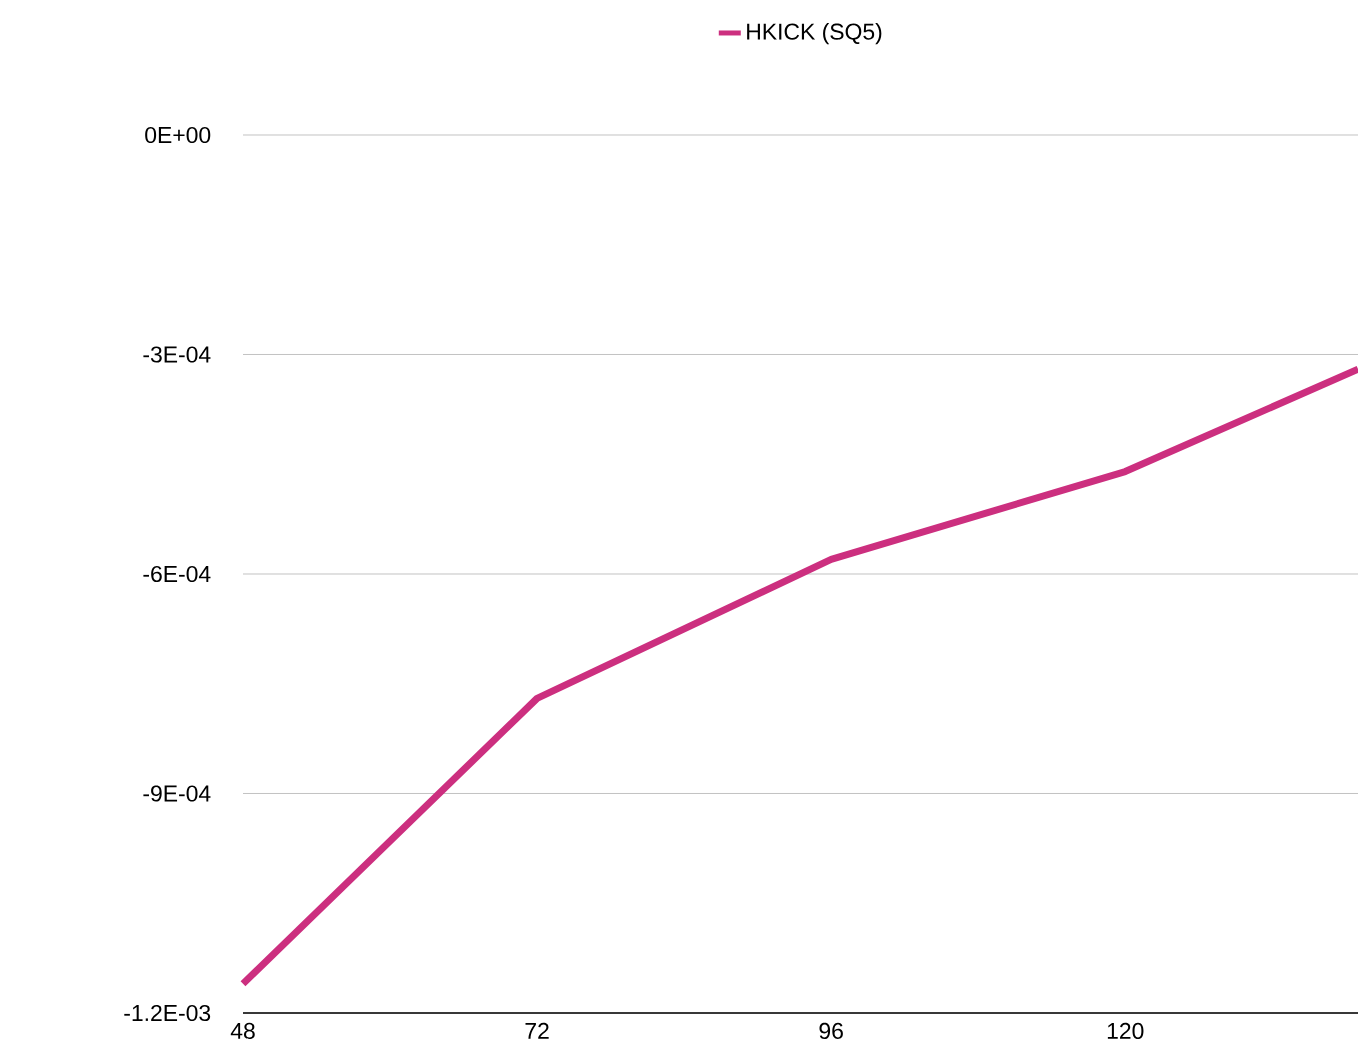 This screenshot has height=1059, width=1358. Describe the element at coordinates (537, 1030) in the screenshot. I see `x-tick-label: 72` at that location.